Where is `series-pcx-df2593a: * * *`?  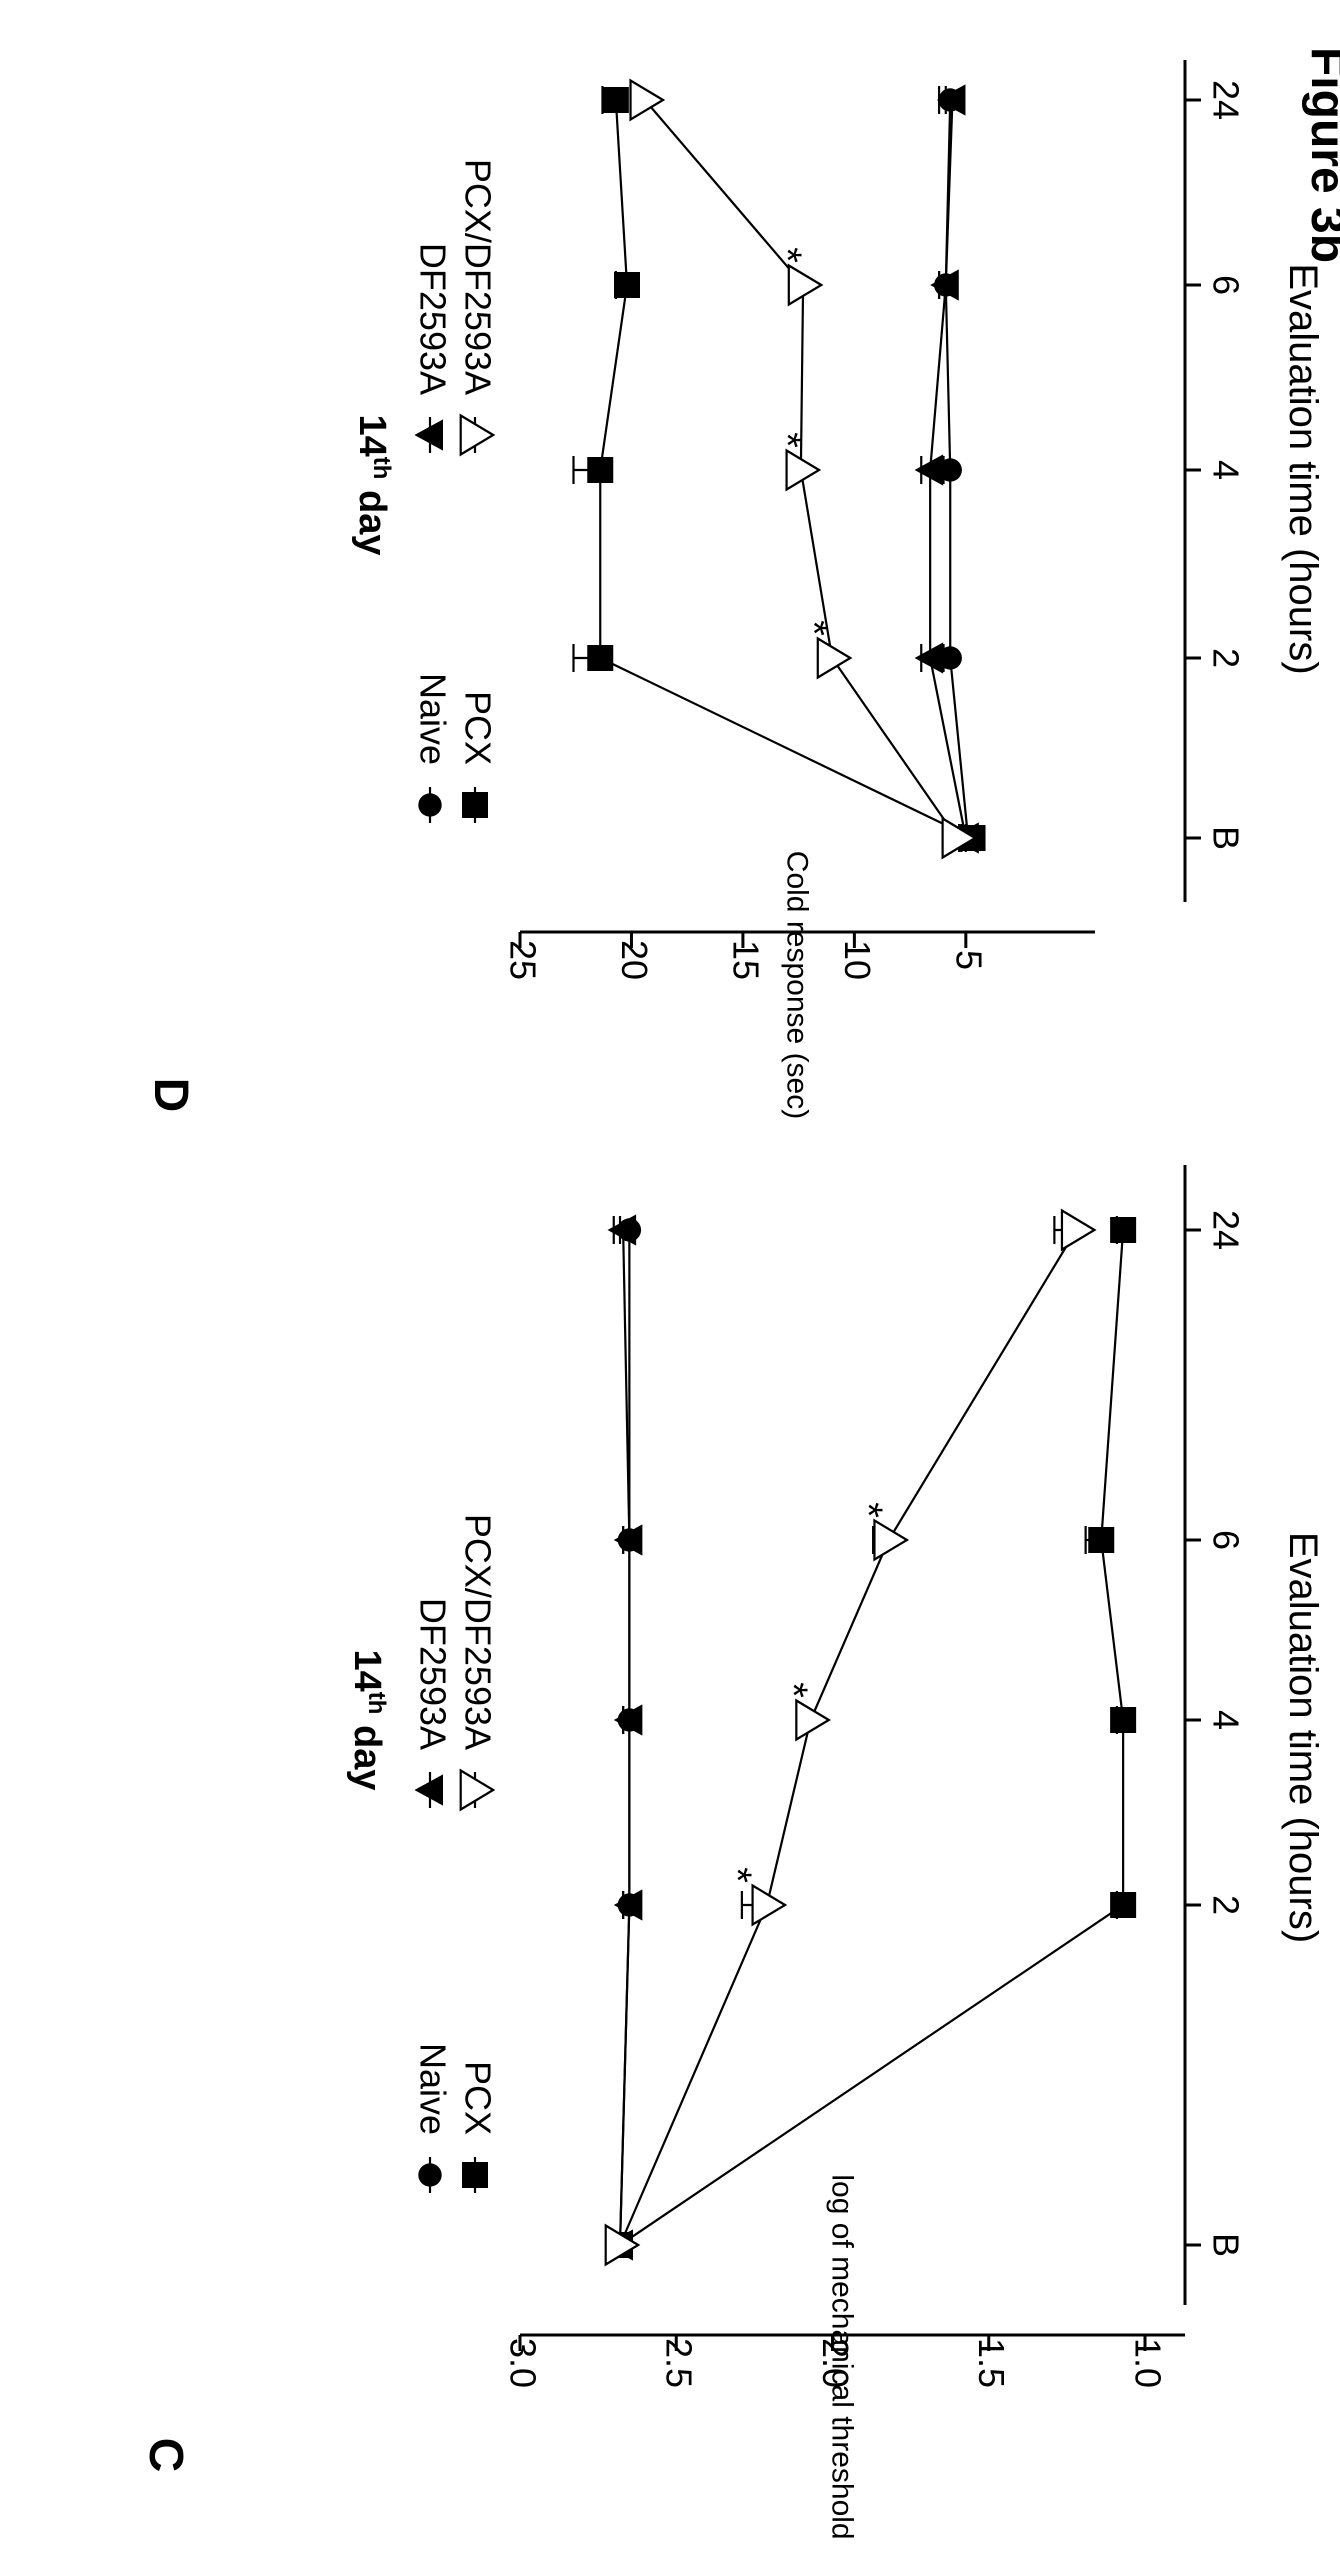
series-pcx-df2593a: * * * is located at coordinates (803, 469).